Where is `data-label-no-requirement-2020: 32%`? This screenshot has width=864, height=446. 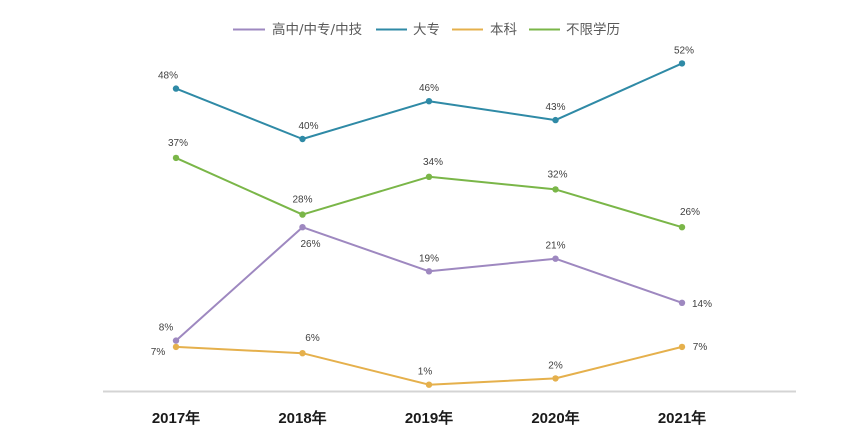 data-label-no-requirement-2020: 32% is located at coordinates (557, 174).